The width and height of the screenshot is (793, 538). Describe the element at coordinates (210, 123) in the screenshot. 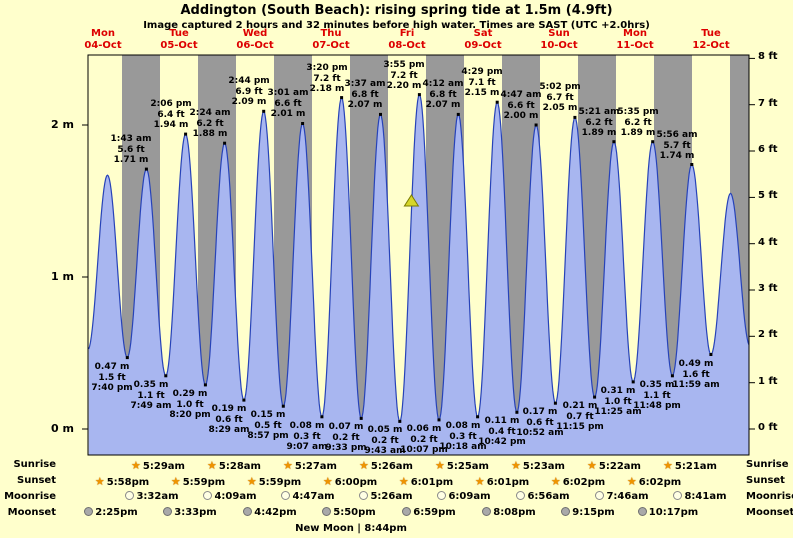

I see `annotation-line: 6.2 ft` at that location.